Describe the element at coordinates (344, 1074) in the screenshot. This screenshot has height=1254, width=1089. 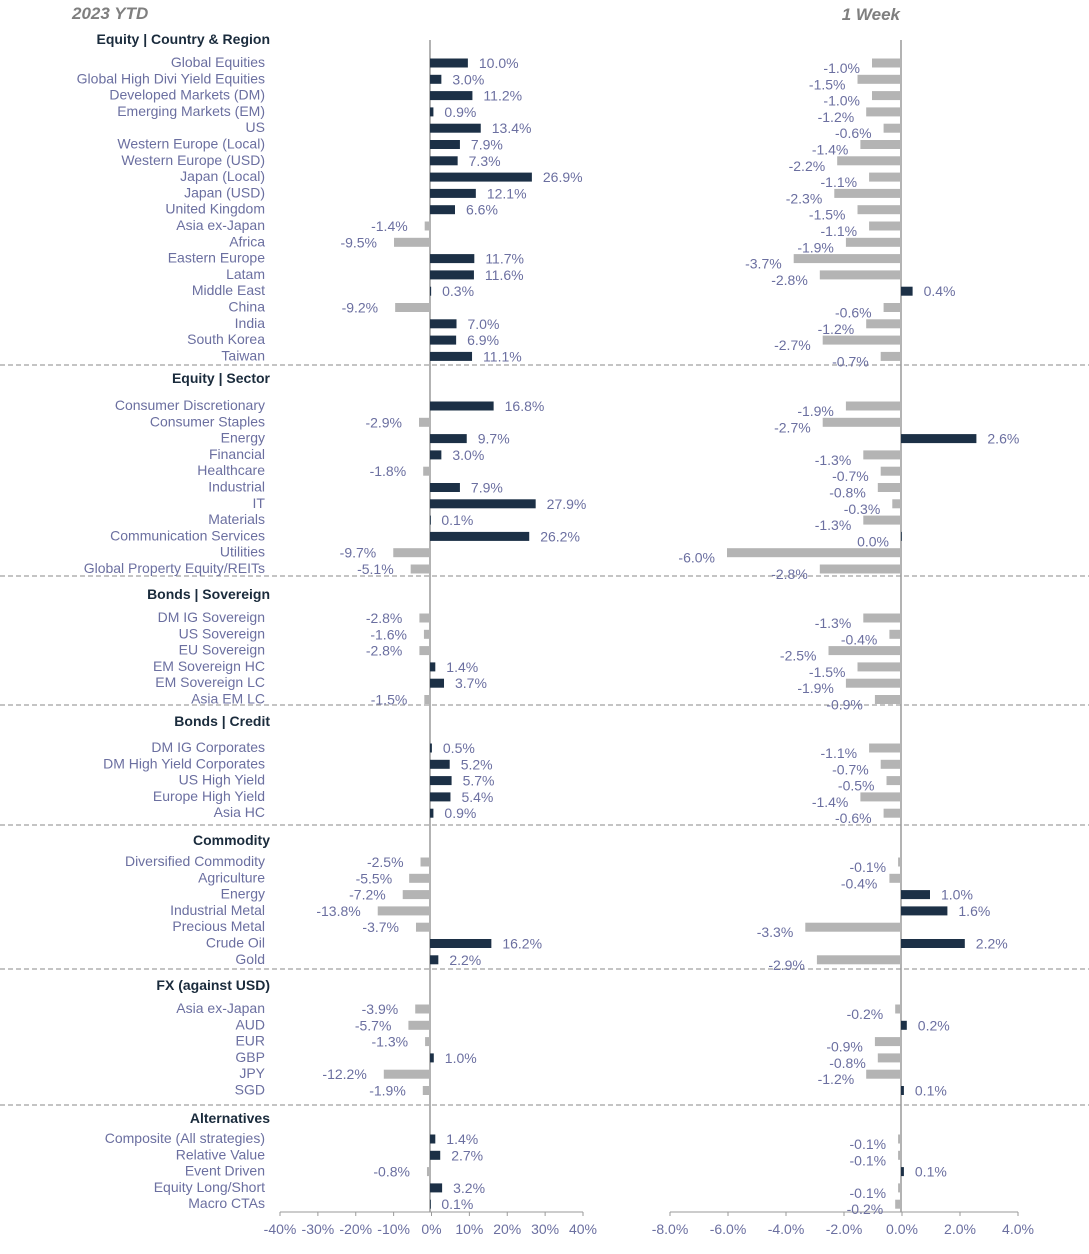
I see `ytd-value-label: -12.2%` at that location.